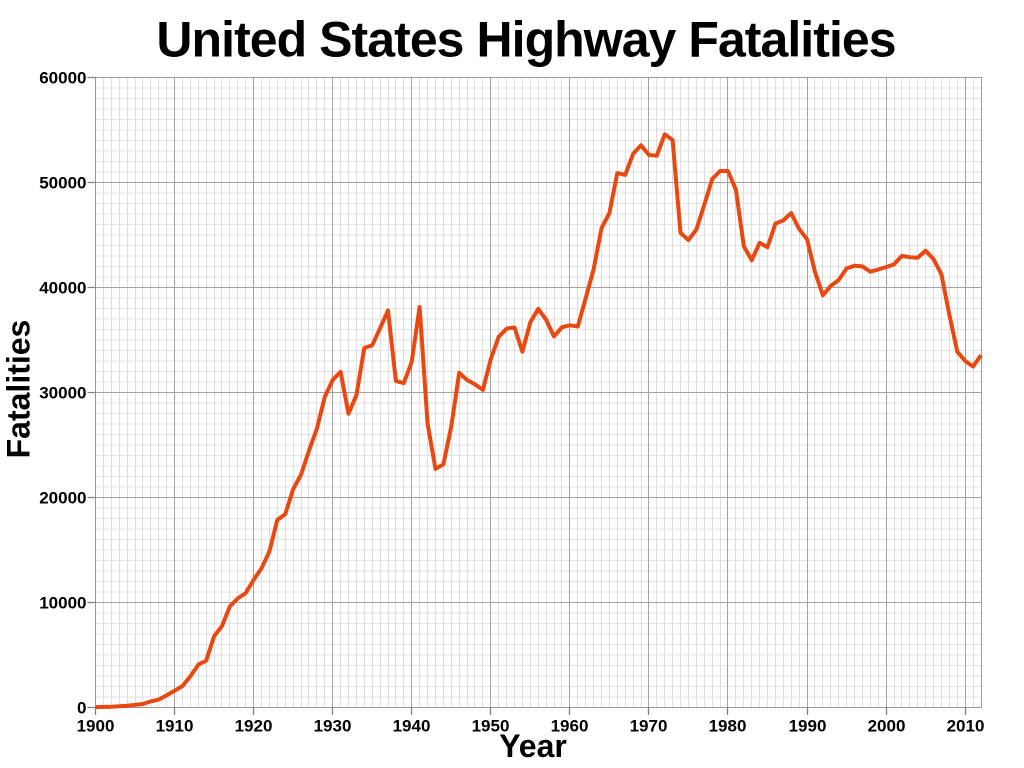  I want to click on svg-text: Year, so click(533, 746).